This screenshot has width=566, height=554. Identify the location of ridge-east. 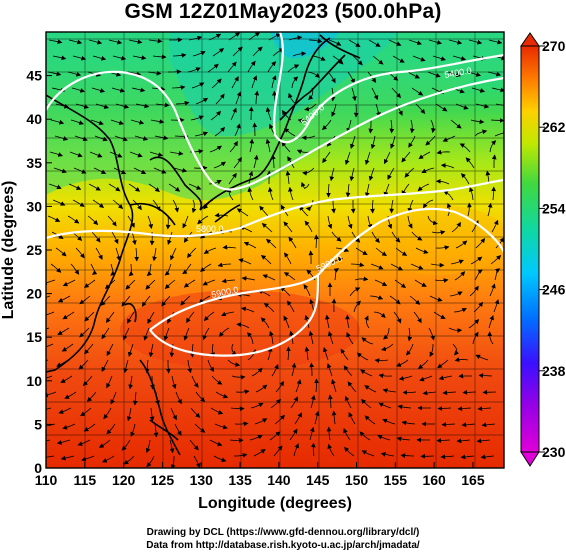
(437, 240).